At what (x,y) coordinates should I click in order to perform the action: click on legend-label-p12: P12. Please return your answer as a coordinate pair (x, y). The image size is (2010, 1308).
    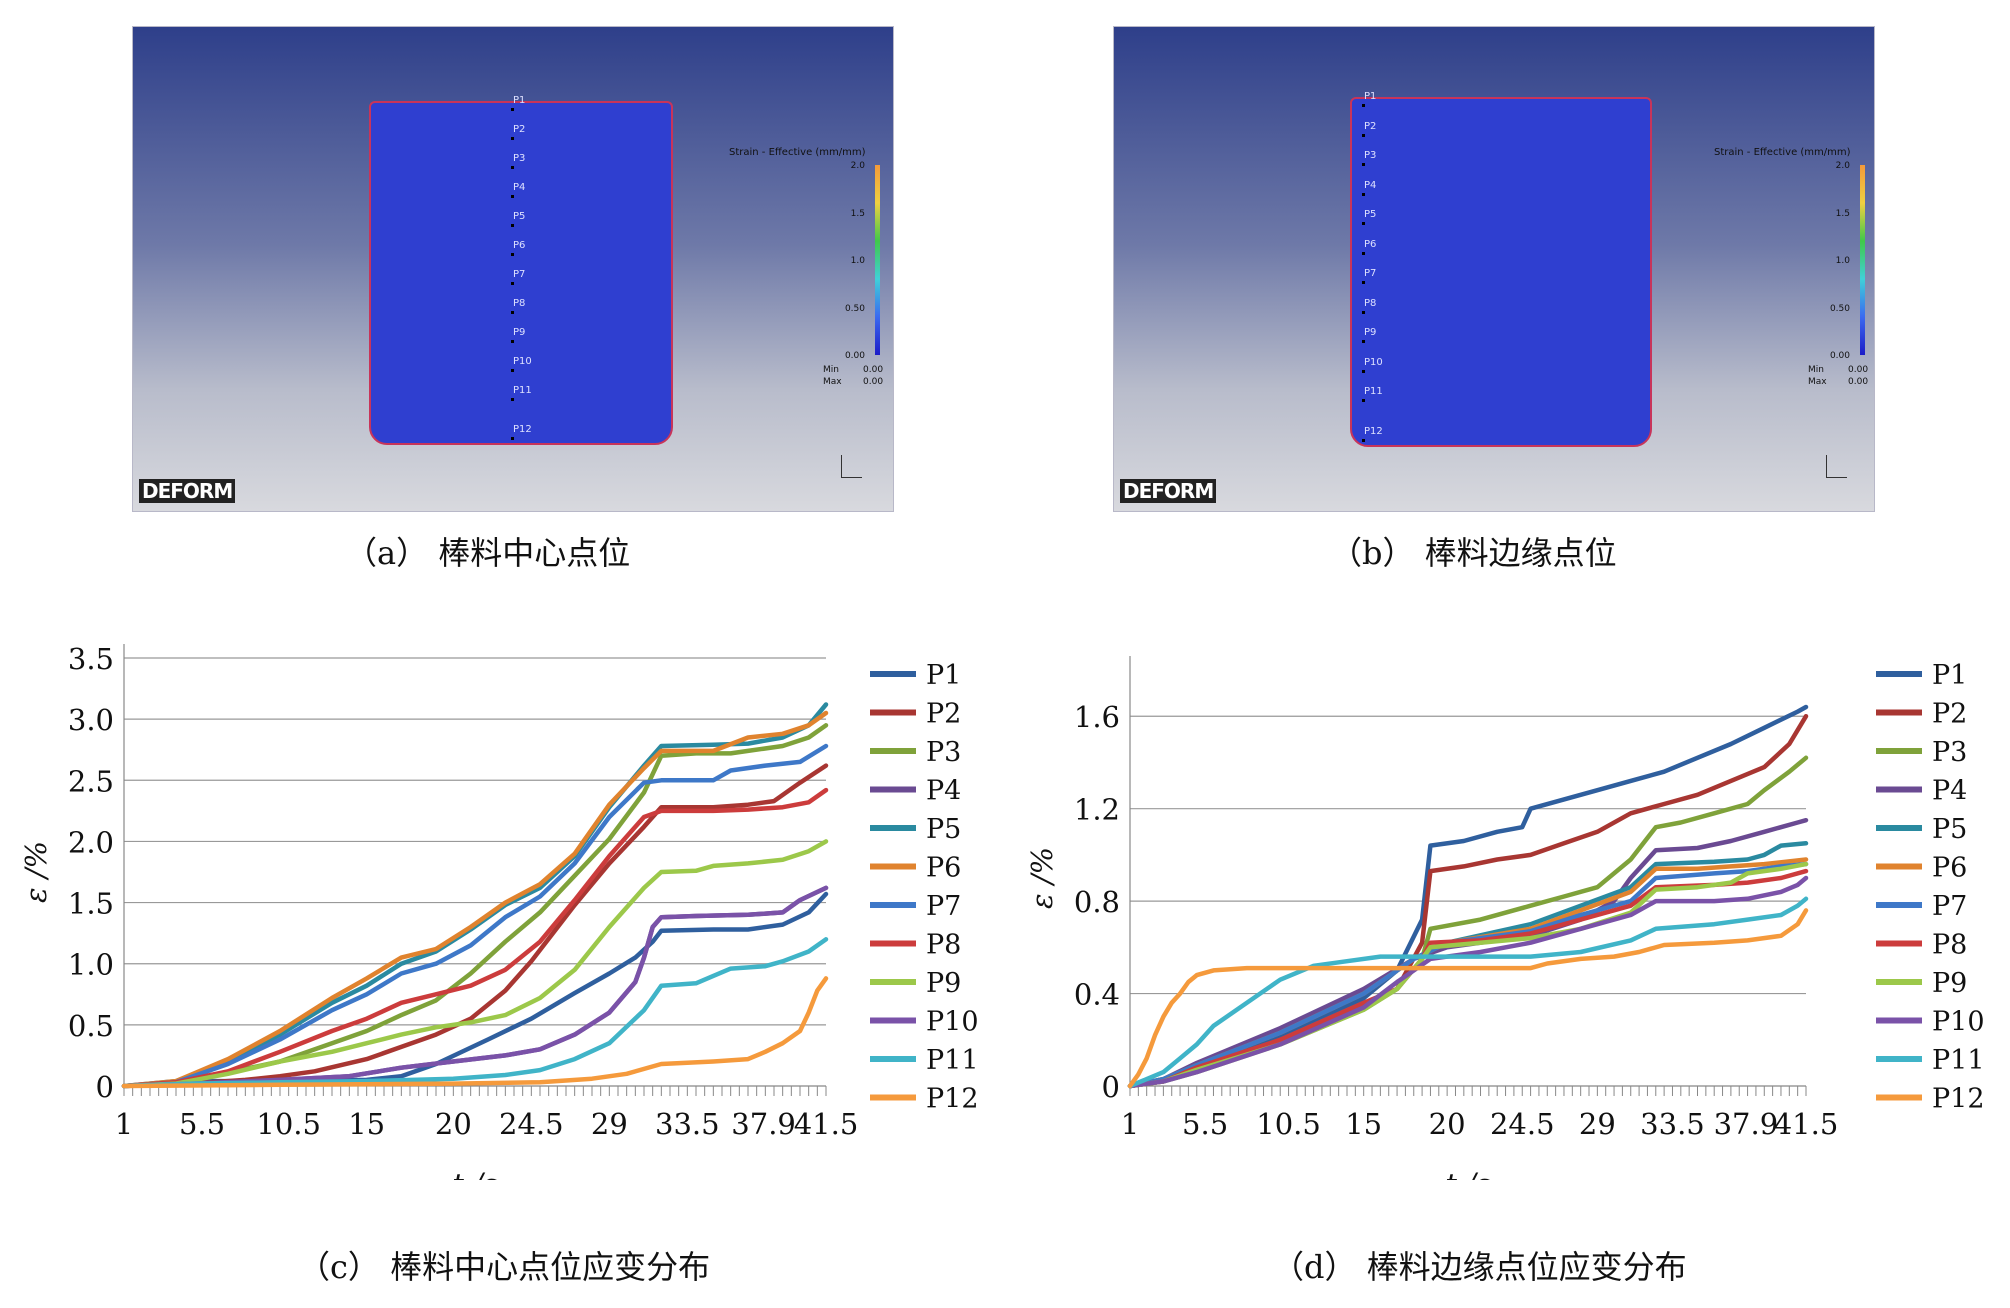
    Looking at the image, I should click on (1958, 1099).